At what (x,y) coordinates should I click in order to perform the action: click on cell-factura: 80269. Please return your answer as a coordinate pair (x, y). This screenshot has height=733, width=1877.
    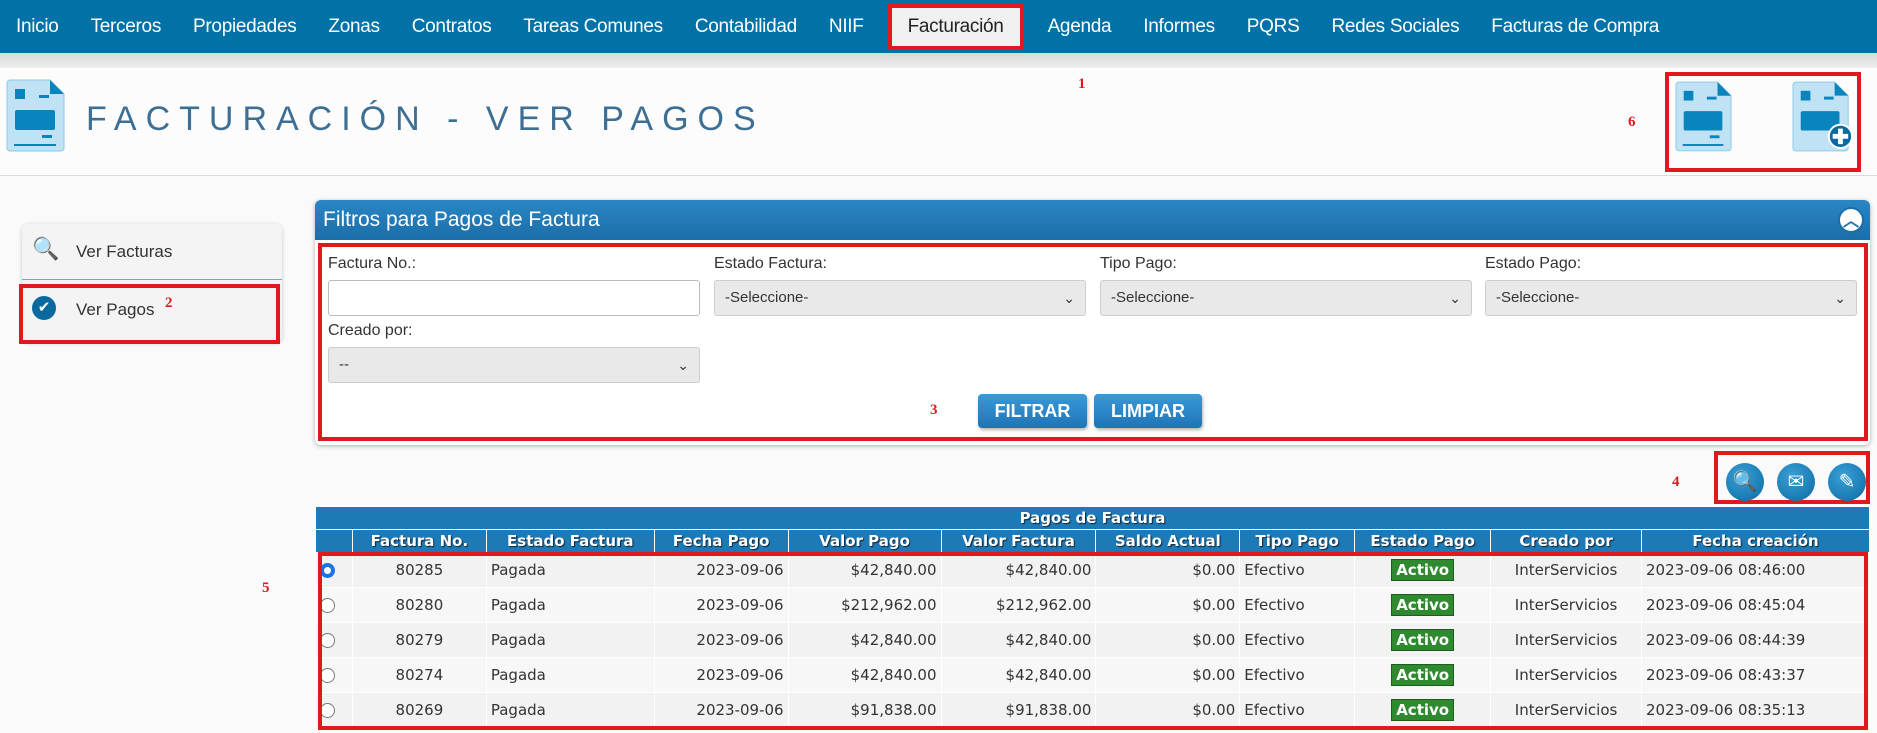
    Looking at the image, I should click on (419, 710).